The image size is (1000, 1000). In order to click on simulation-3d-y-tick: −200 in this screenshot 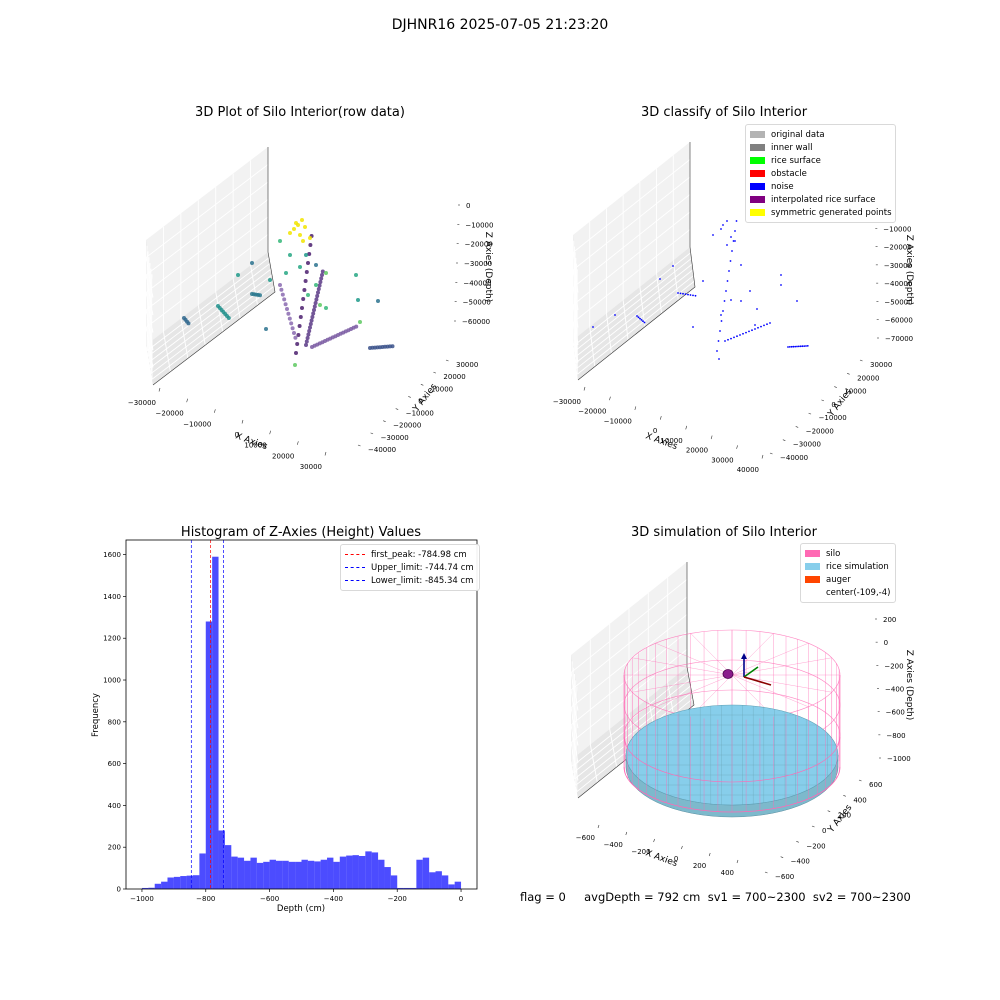, I will do `click(815, 846)`.